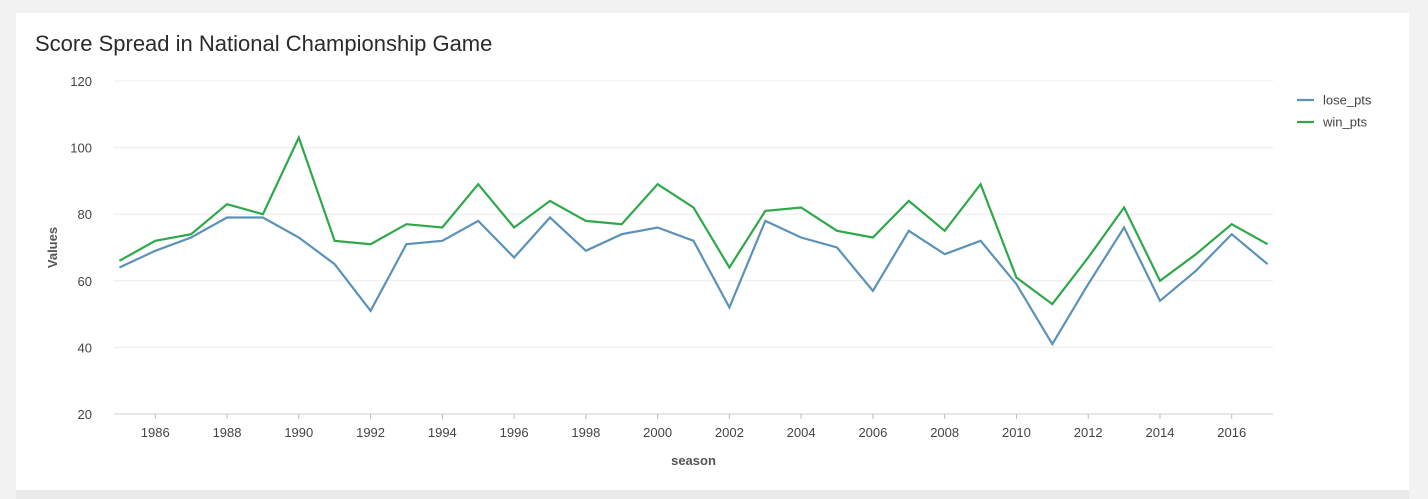 The height and width of the screenshot is (499, 1428). What do you see at coordinates (712, 494) in the screenshot?
I see `bottom-divider` at bounding box center [712, 494].